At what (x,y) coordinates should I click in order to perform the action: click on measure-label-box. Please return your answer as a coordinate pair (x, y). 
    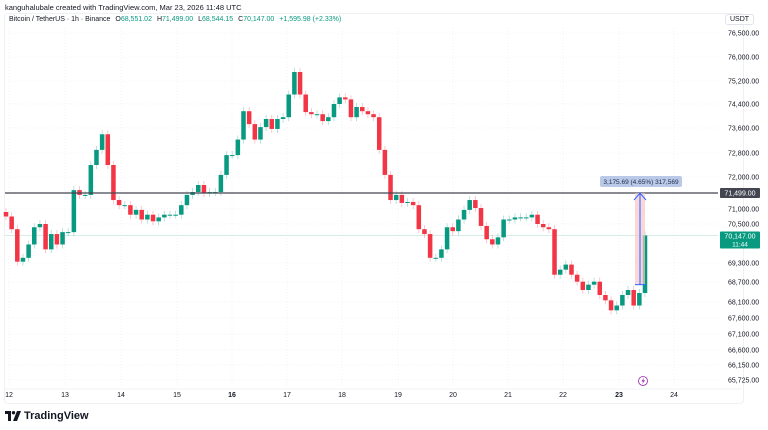
    Looking at the image, I should click on (641, 181).